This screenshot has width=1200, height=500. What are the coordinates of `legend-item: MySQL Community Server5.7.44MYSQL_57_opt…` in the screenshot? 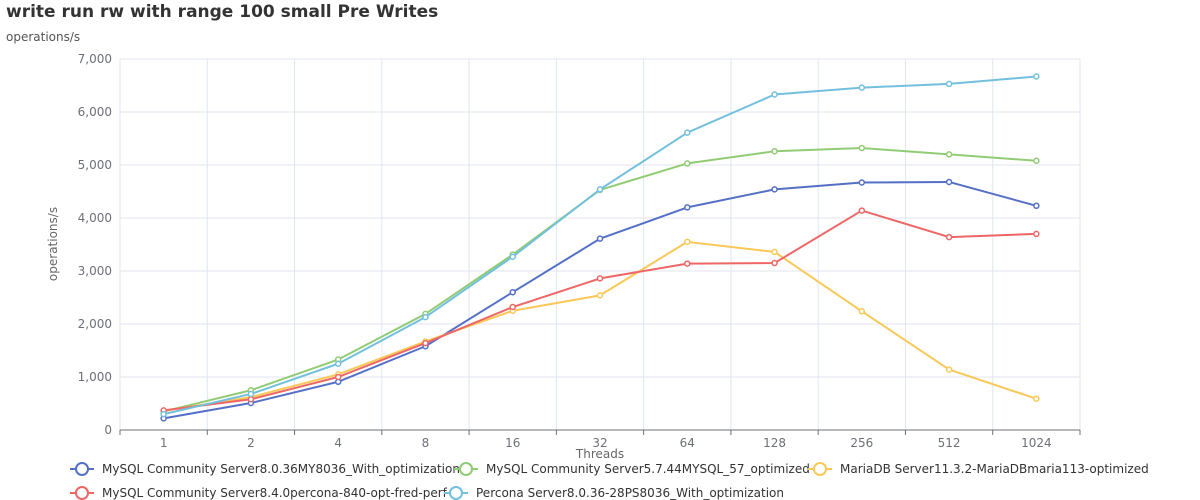 It's located at (632, 469).